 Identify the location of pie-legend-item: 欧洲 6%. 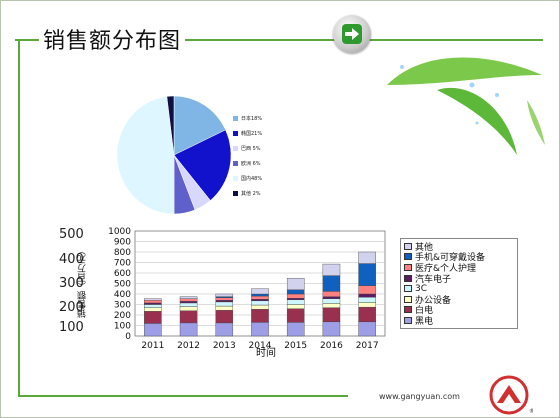
(263, 163).